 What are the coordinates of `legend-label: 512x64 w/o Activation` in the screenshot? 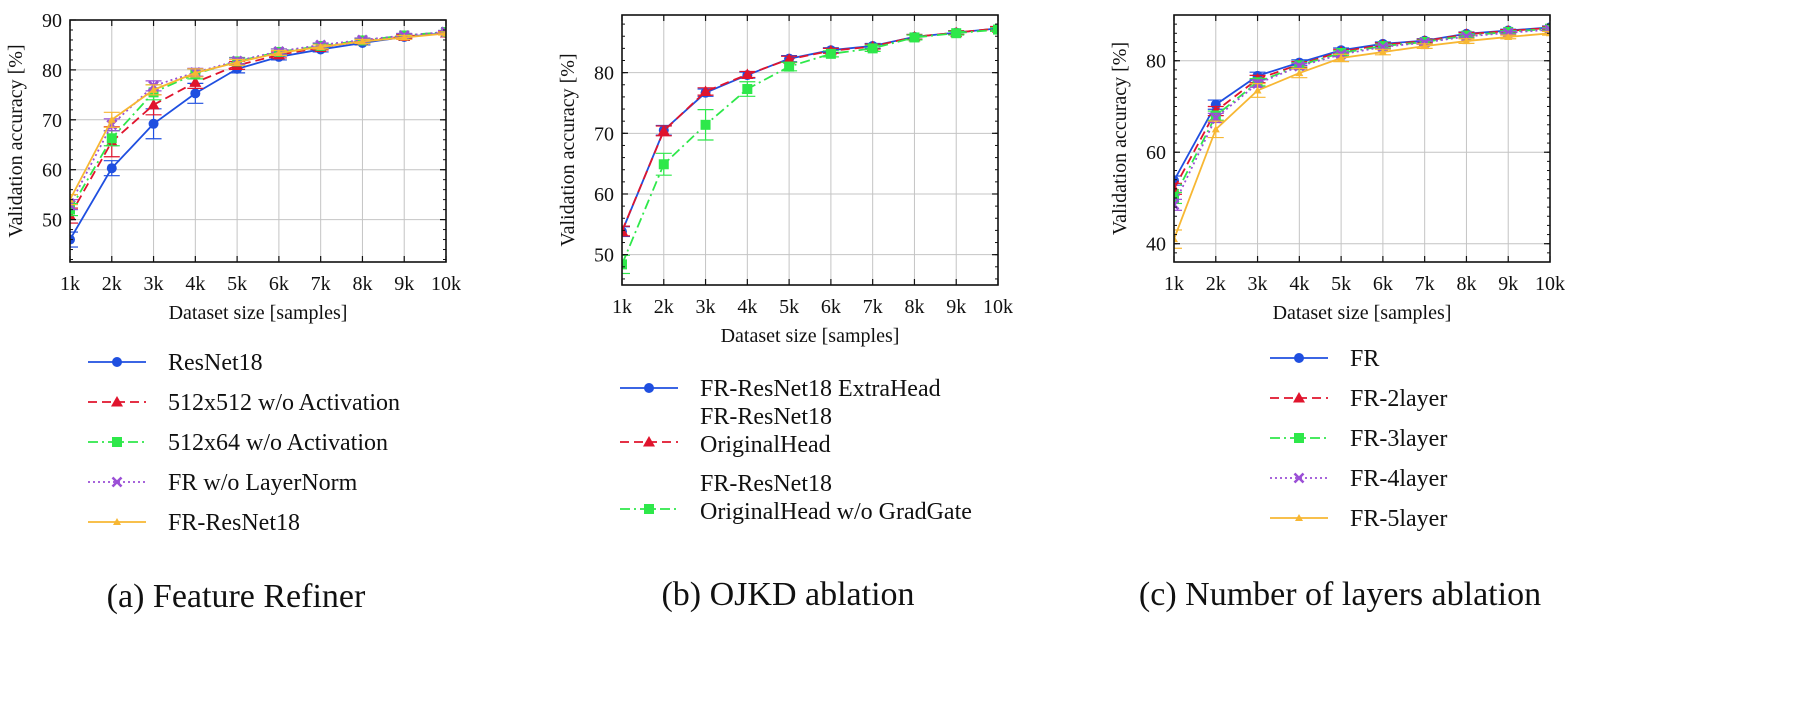 It's located at (278, 443).